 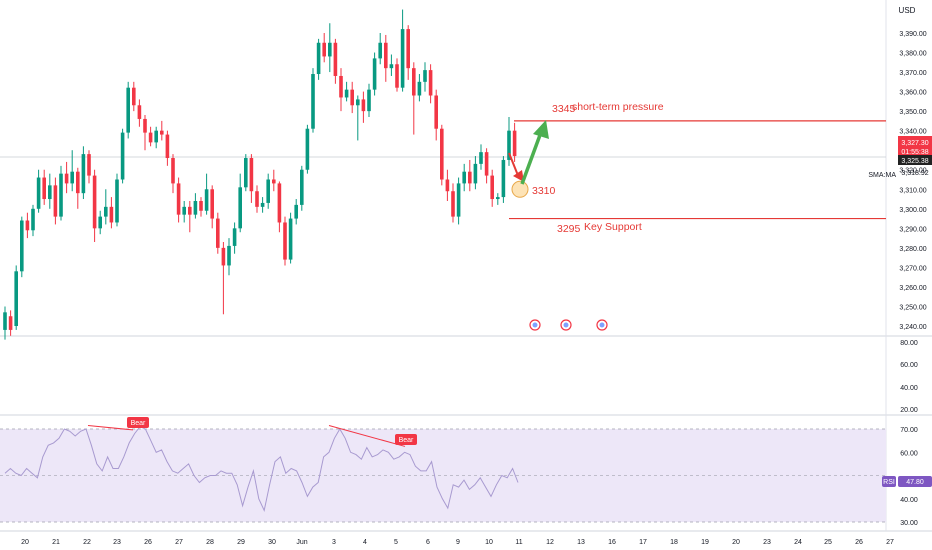 What do you see at coordinates (907, 10) in the screenshot?
I see `currency-label: USD` at bounding box center [907, 10].